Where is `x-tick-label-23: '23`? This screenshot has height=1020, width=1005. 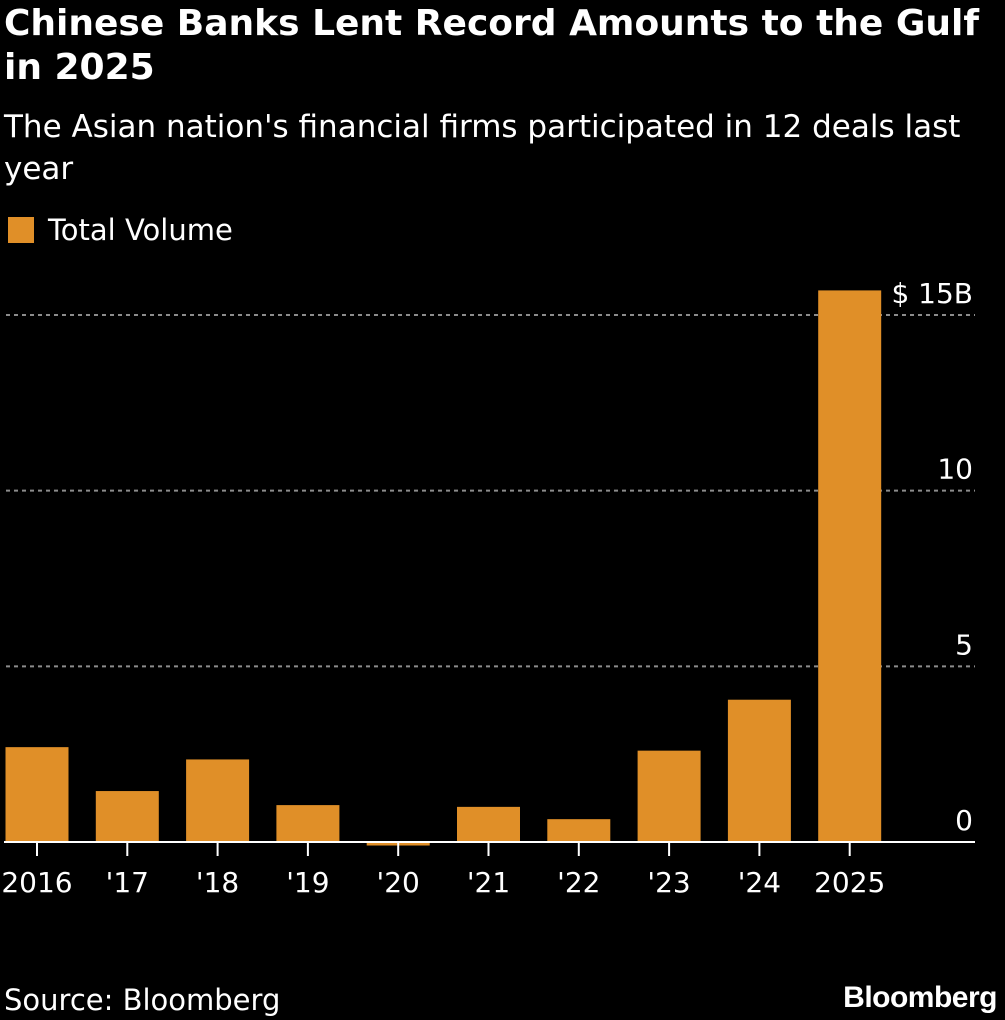 x-tick-label-23: '23 is located at coordinates (668, 882).